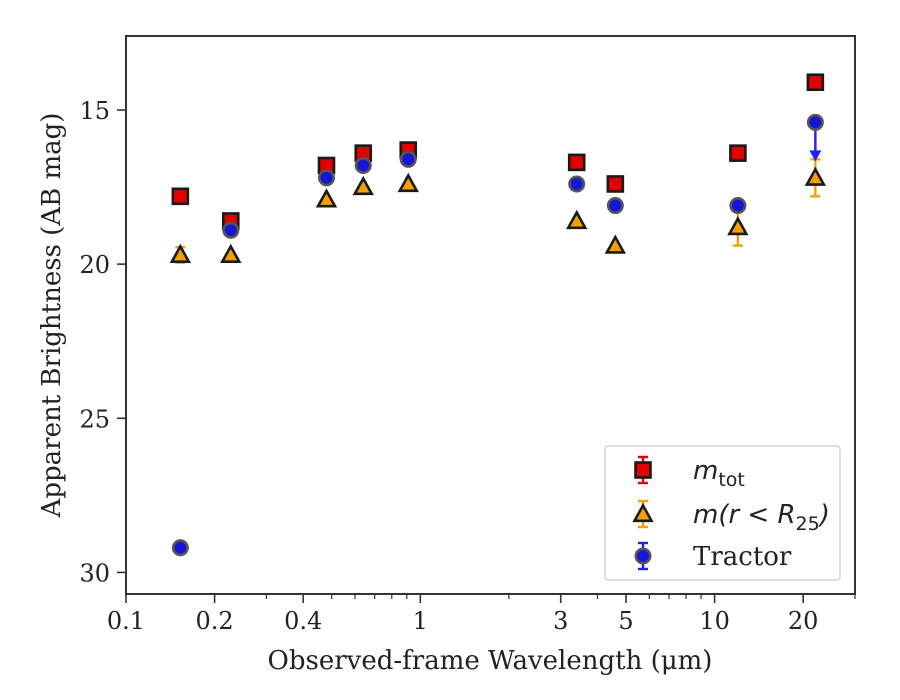  I want to click on x-tick-label: 10, so click(714, 621).